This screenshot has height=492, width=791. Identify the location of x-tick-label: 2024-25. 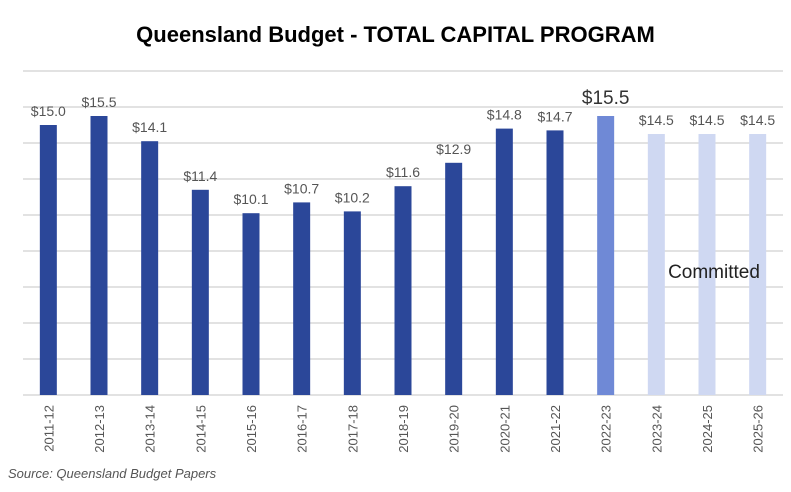
(707, 429).